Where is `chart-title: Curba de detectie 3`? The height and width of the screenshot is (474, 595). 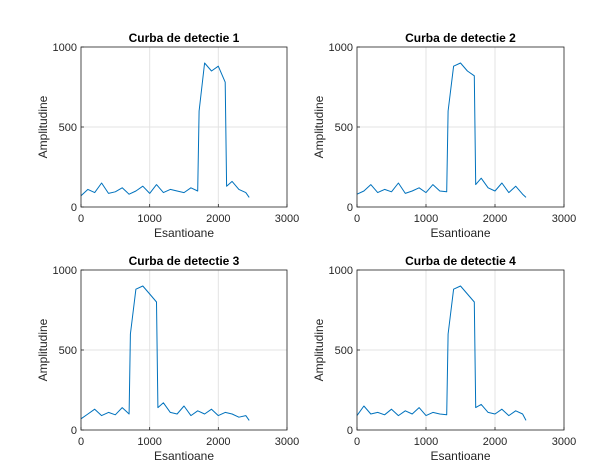
chart-title: Curba de detectie 3 is located at coordinates (184, 261).